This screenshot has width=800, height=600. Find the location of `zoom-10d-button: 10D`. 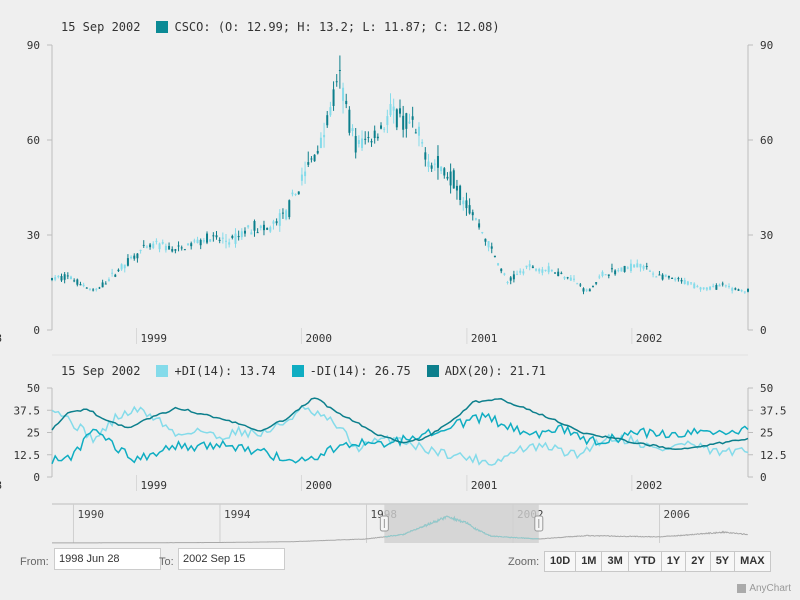

zoom-10d-button: 10D is located at coordinates (560, 561).